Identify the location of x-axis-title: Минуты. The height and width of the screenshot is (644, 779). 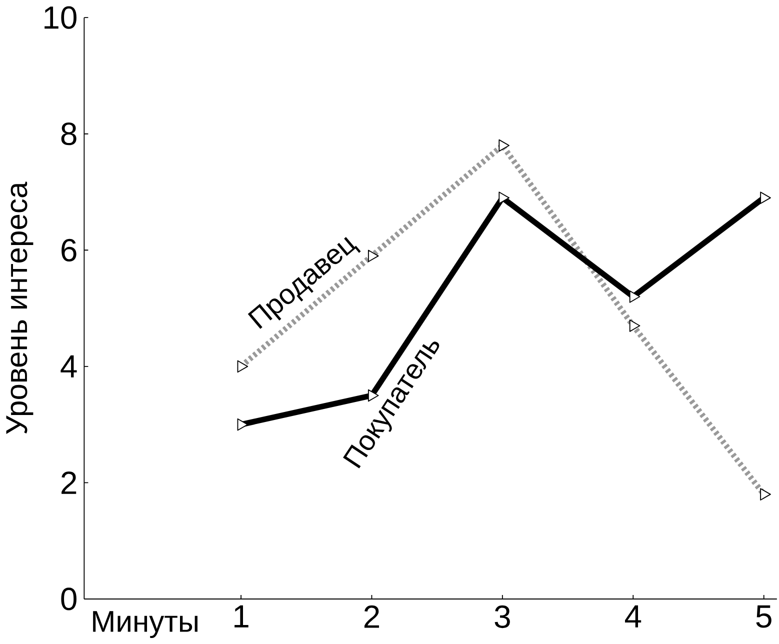
(145, 624).